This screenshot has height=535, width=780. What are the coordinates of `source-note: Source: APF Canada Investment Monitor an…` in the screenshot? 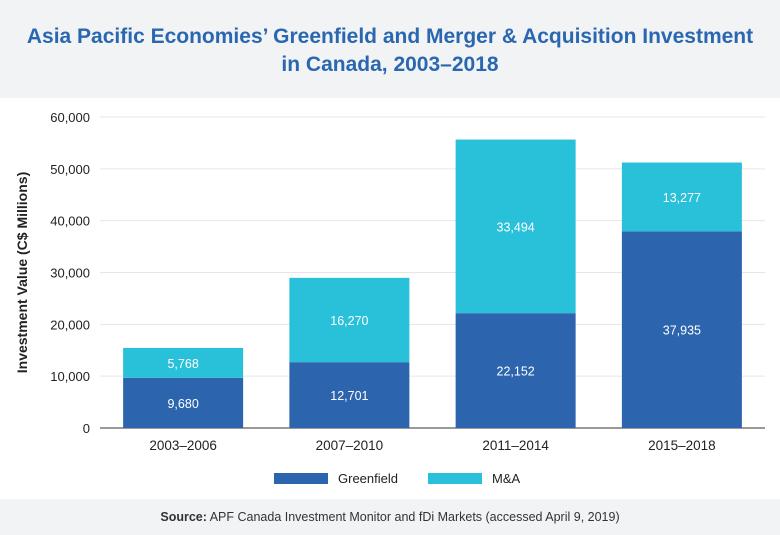 It's located at (390, 517).